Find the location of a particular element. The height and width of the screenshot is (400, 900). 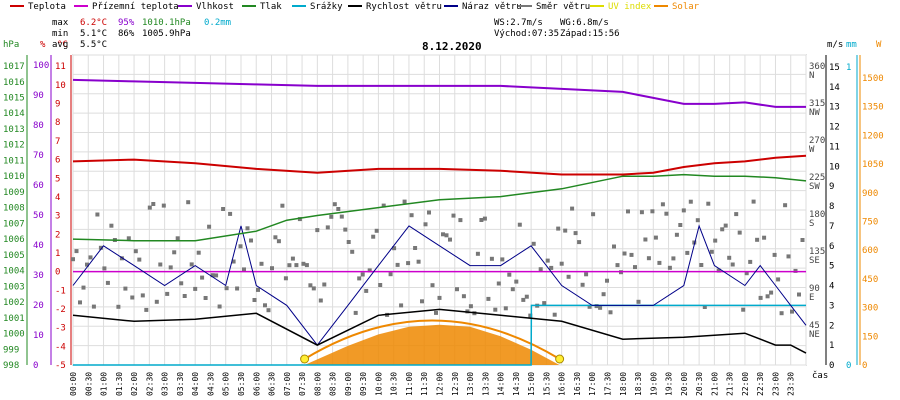

axis-degc-label: °C is located at coordinates (62, 45).